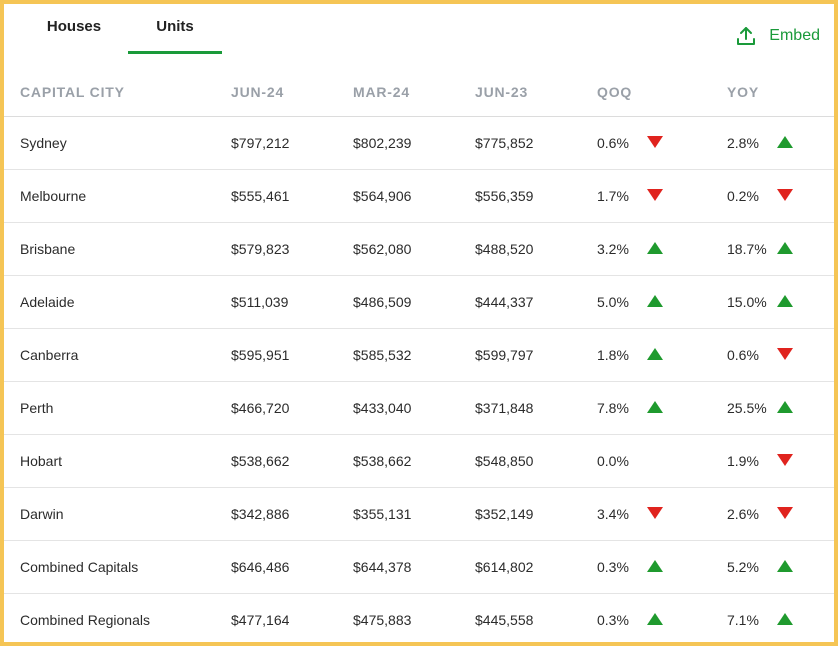 The height and width of the screenshot is (646, 838). Describe the element at coordinates (109, 302) in the screenshot. I see `cell-city: Adelaide` at that location.